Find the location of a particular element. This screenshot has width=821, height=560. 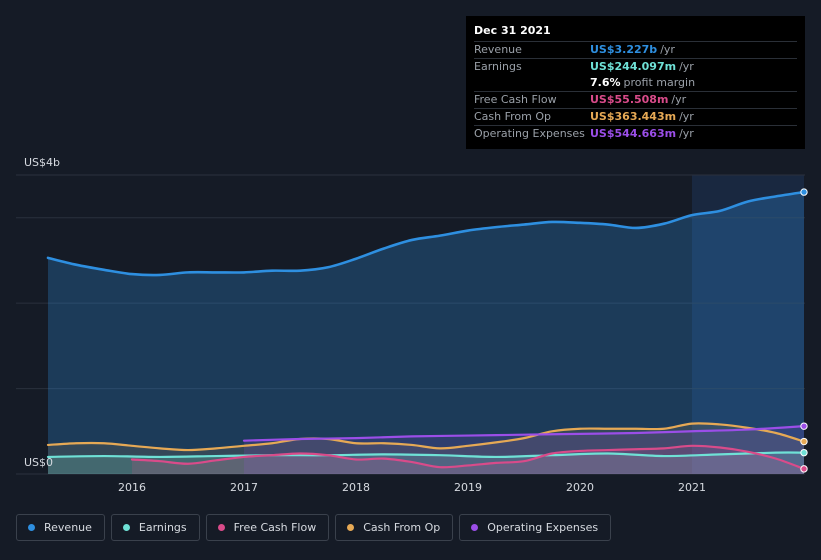

x-tick-label: 2016 is located at coordinates (132, 487).